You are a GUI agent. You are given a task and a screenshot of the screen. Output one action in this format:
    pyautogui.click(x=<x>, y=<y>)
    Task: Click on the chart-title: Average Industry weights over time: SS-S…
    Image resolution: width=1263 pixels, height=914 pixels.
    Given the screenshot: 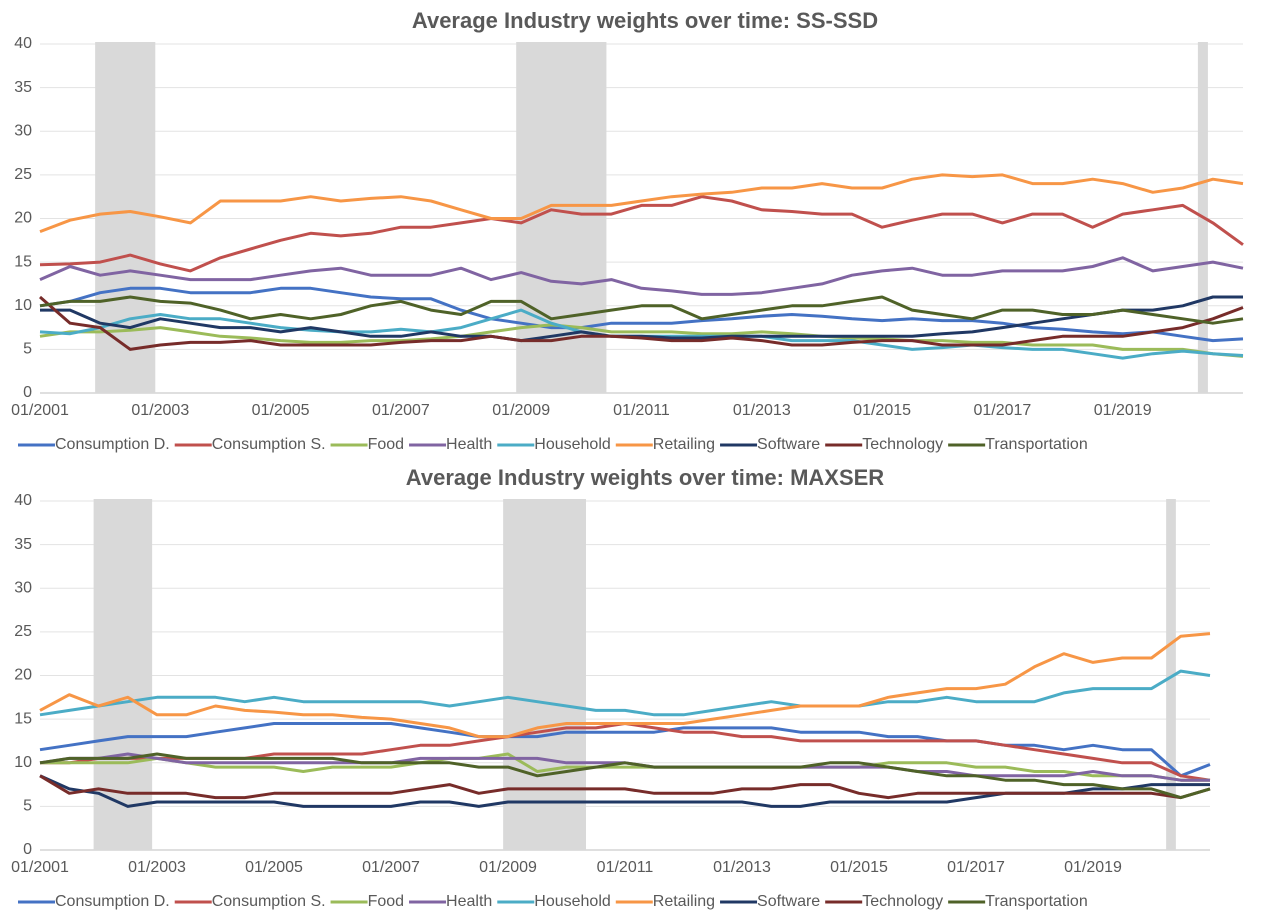 What is the action you would take?
    pyautogui.click(x=645, y=20)
    